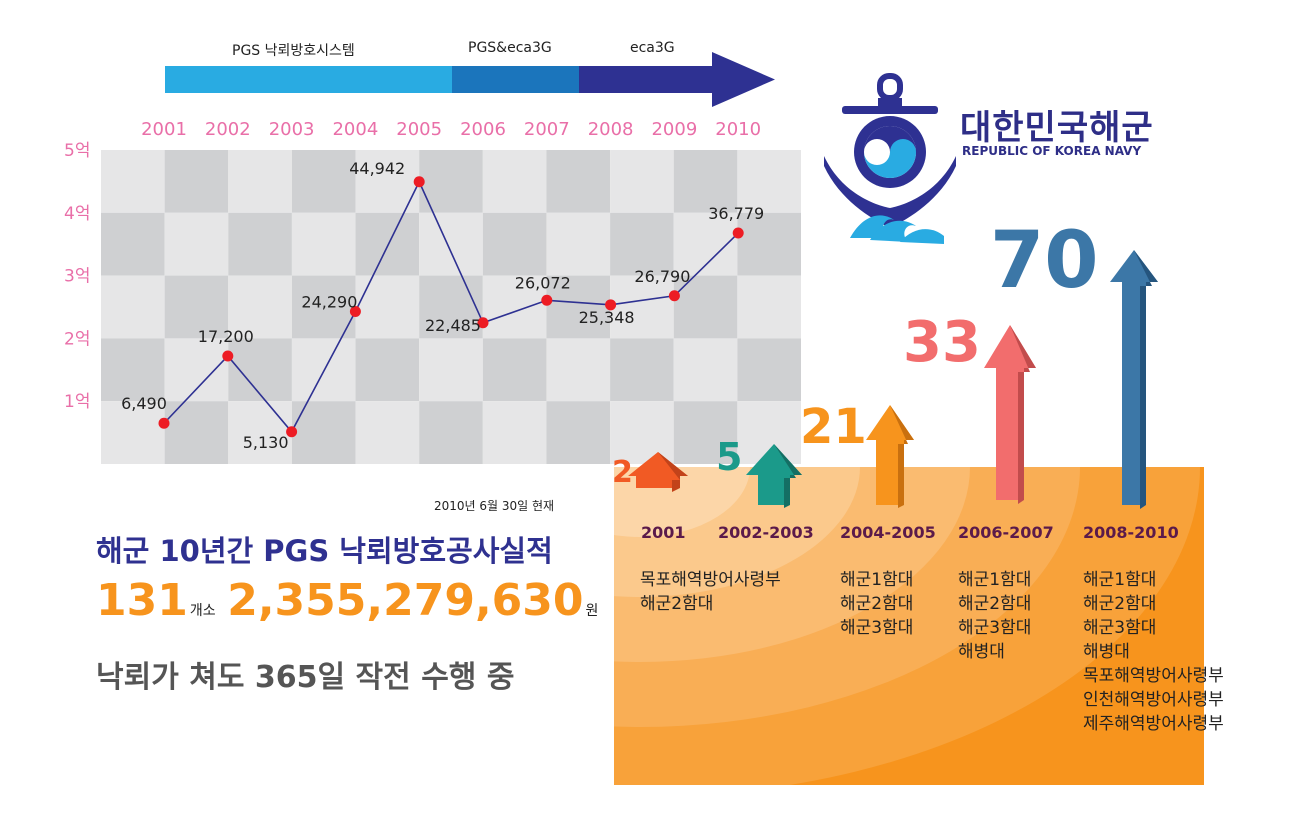  Describe the element at coordinates (942, 342) in the screenshot. I see `growth-number-2006-2007: 33` at that location.